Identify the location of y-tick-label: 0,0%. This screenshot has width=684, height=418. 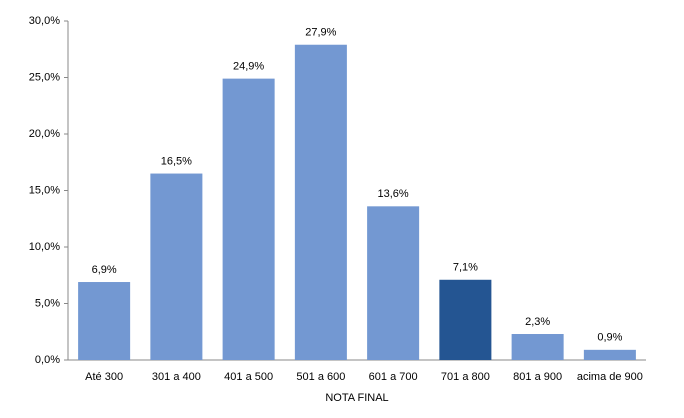
(47, 360).